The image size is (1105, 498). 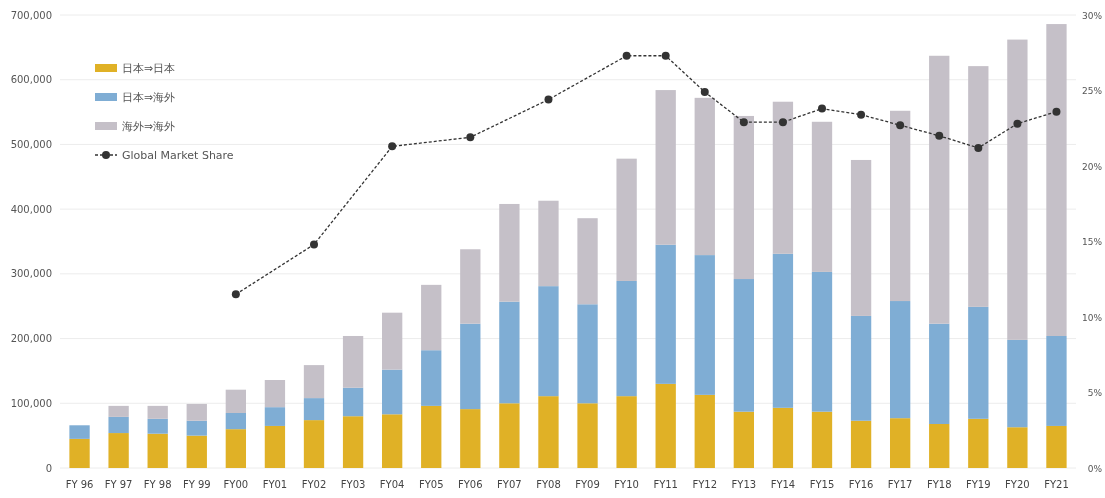 I want to click on x-tick-label: FY07, so click(x=509, y=484).